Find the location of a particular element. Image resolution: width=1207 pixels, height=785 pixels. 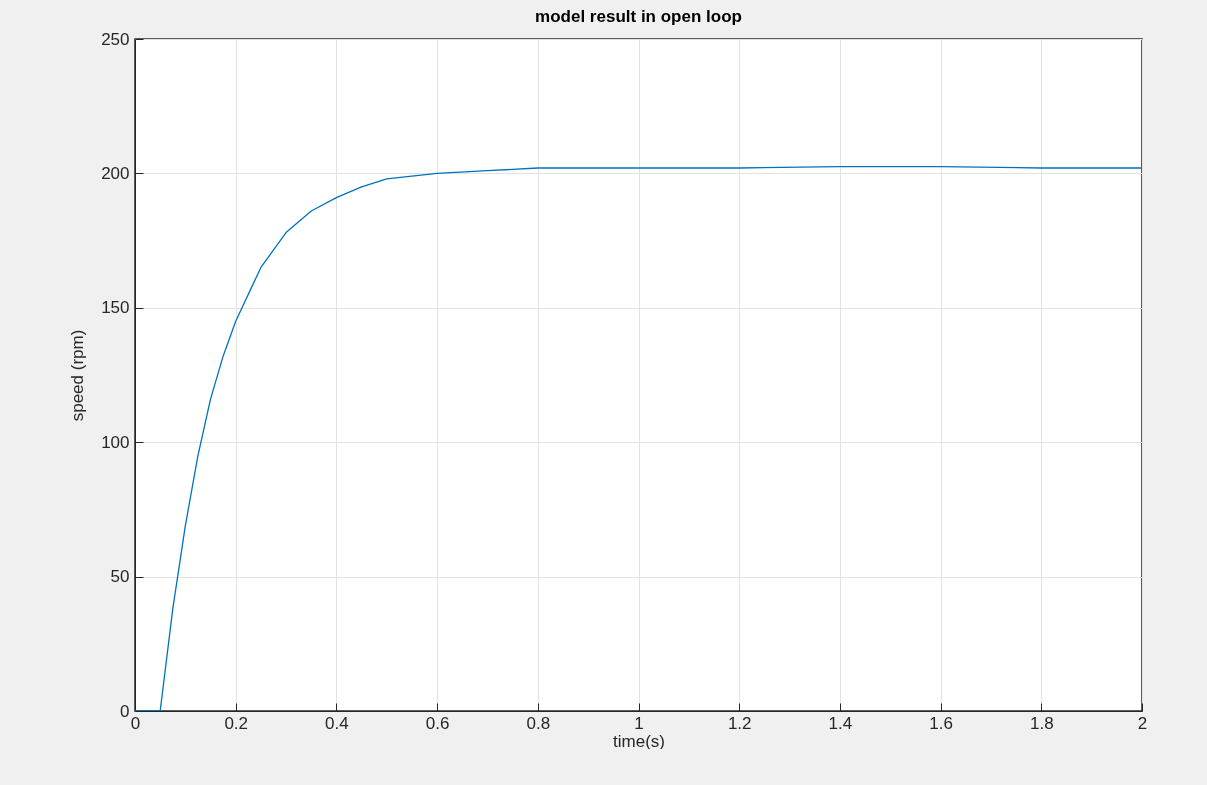

x-tick-label: 1.8 is located at coordinates (1041, 723).